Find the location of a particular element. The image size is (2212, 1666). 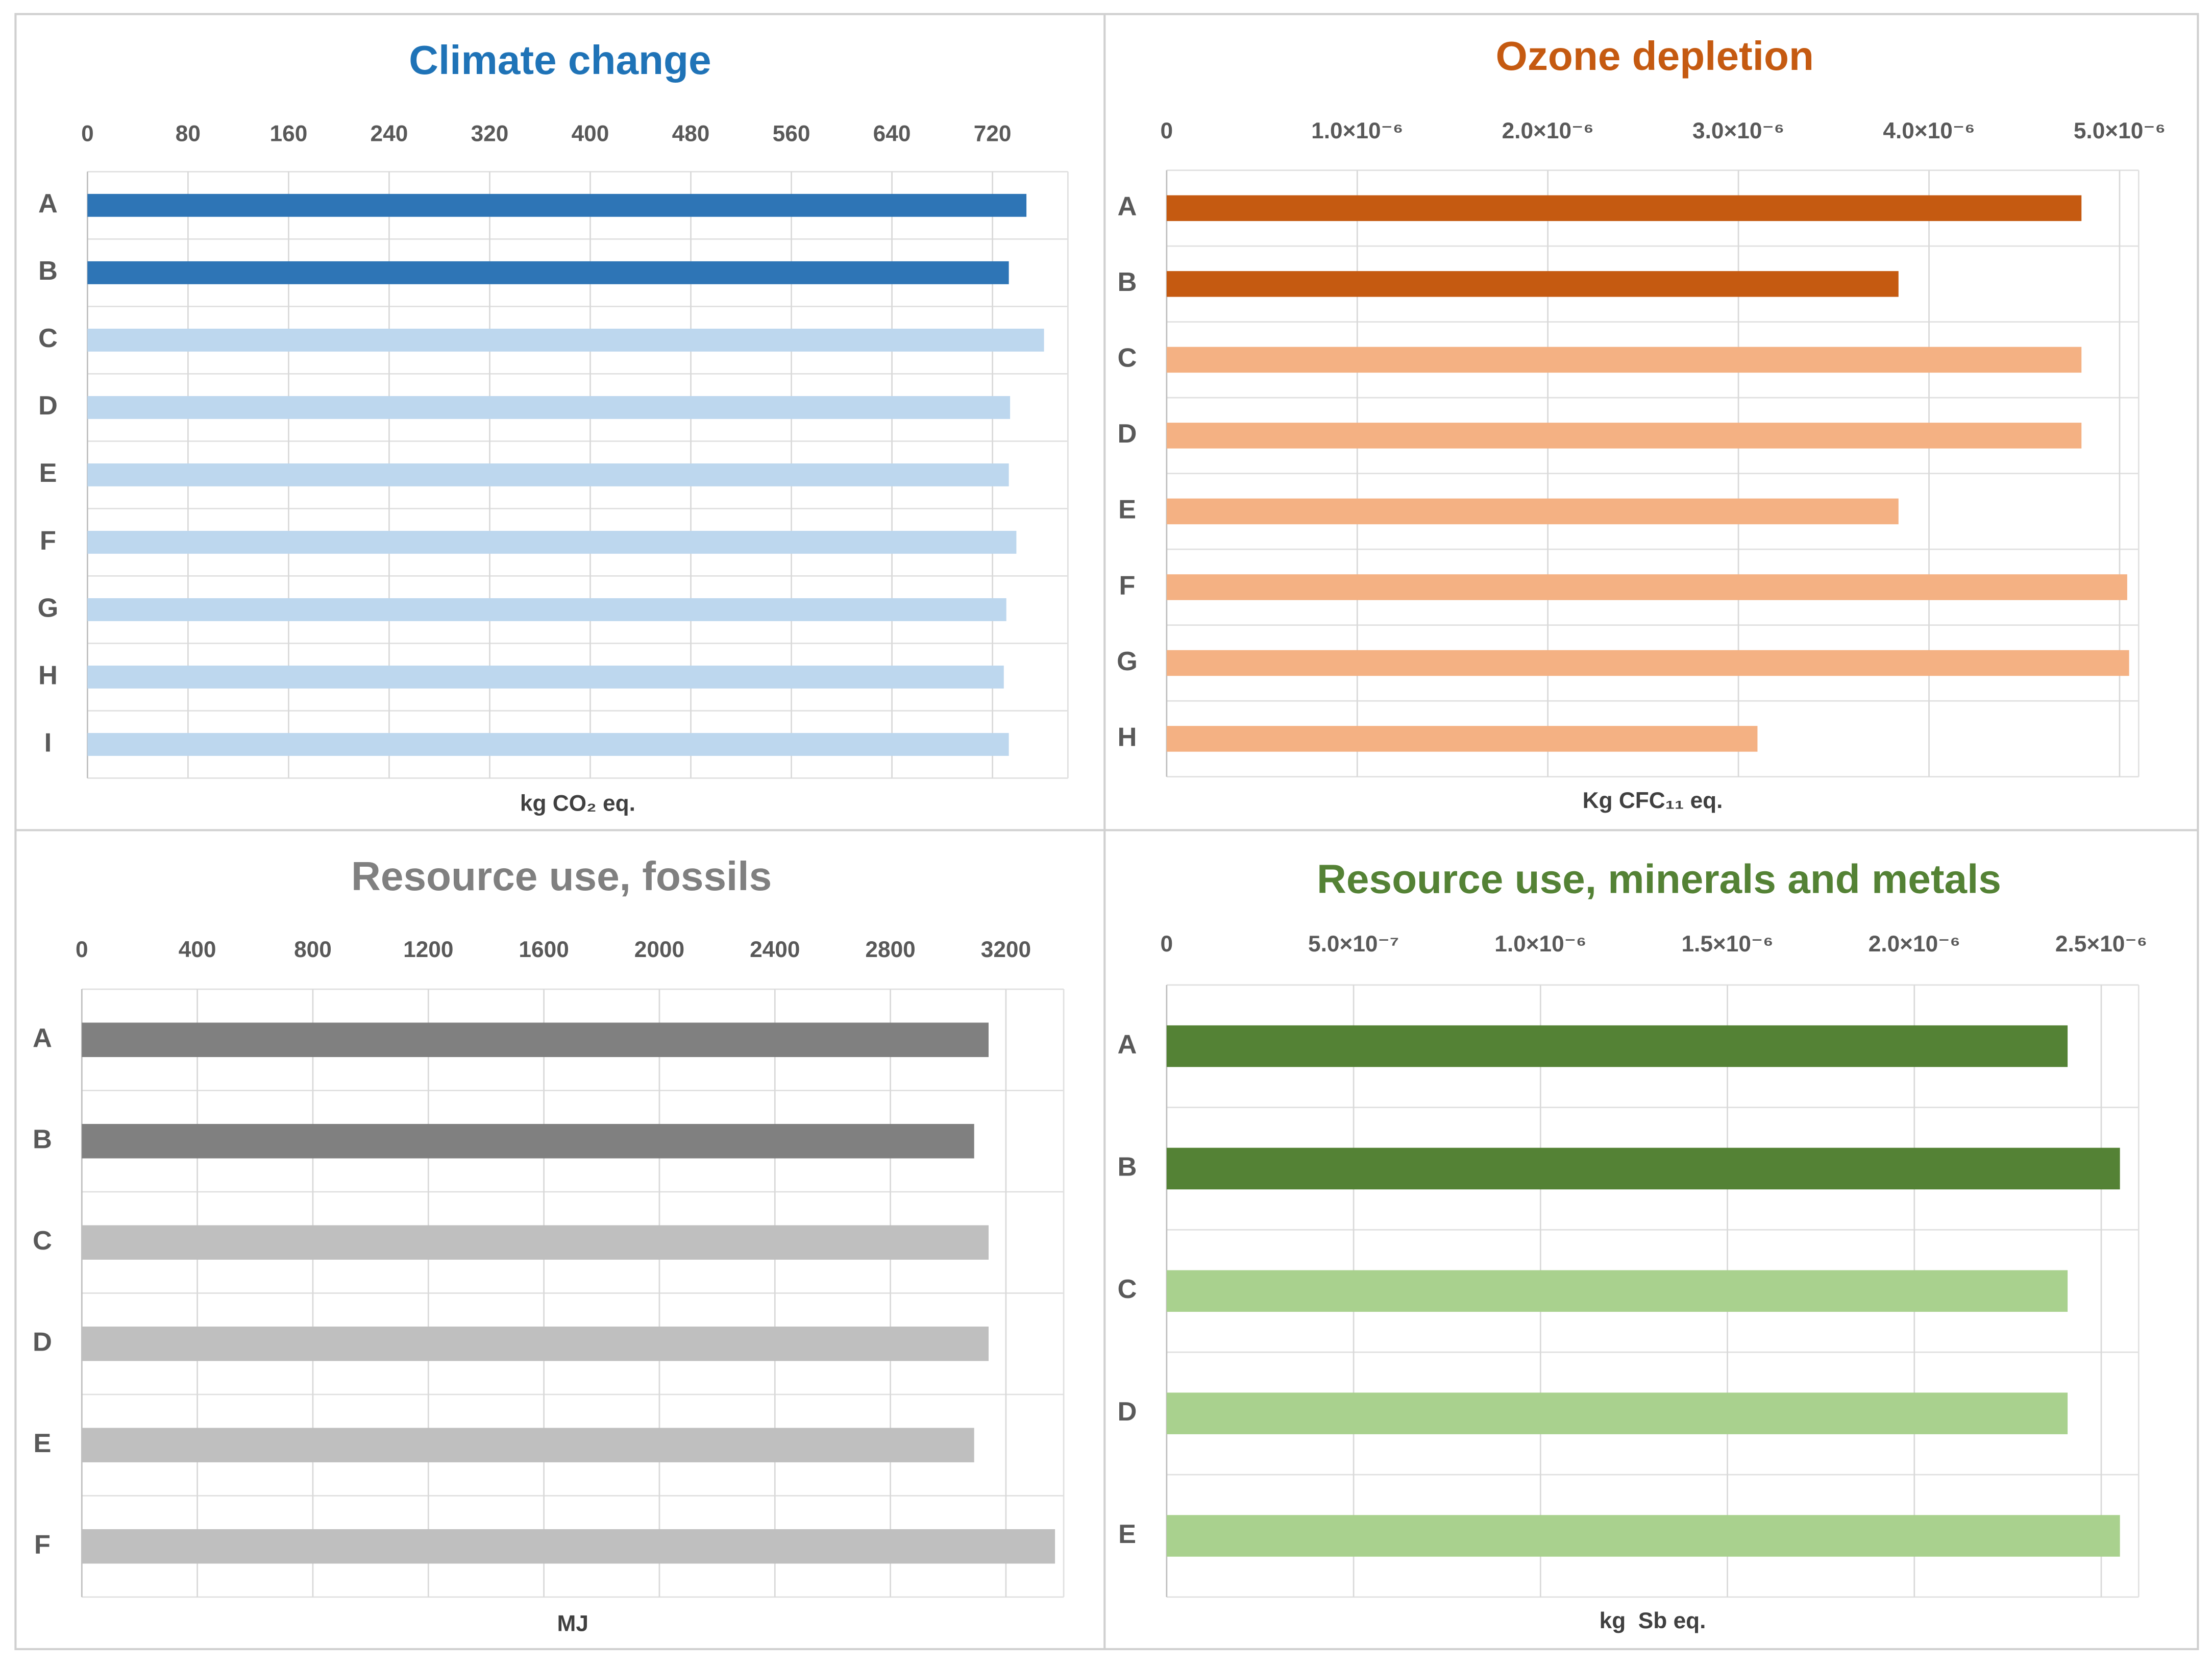

x-tick-label: 1.5×10⁻⁶ is located at coordinates (1727, 944).